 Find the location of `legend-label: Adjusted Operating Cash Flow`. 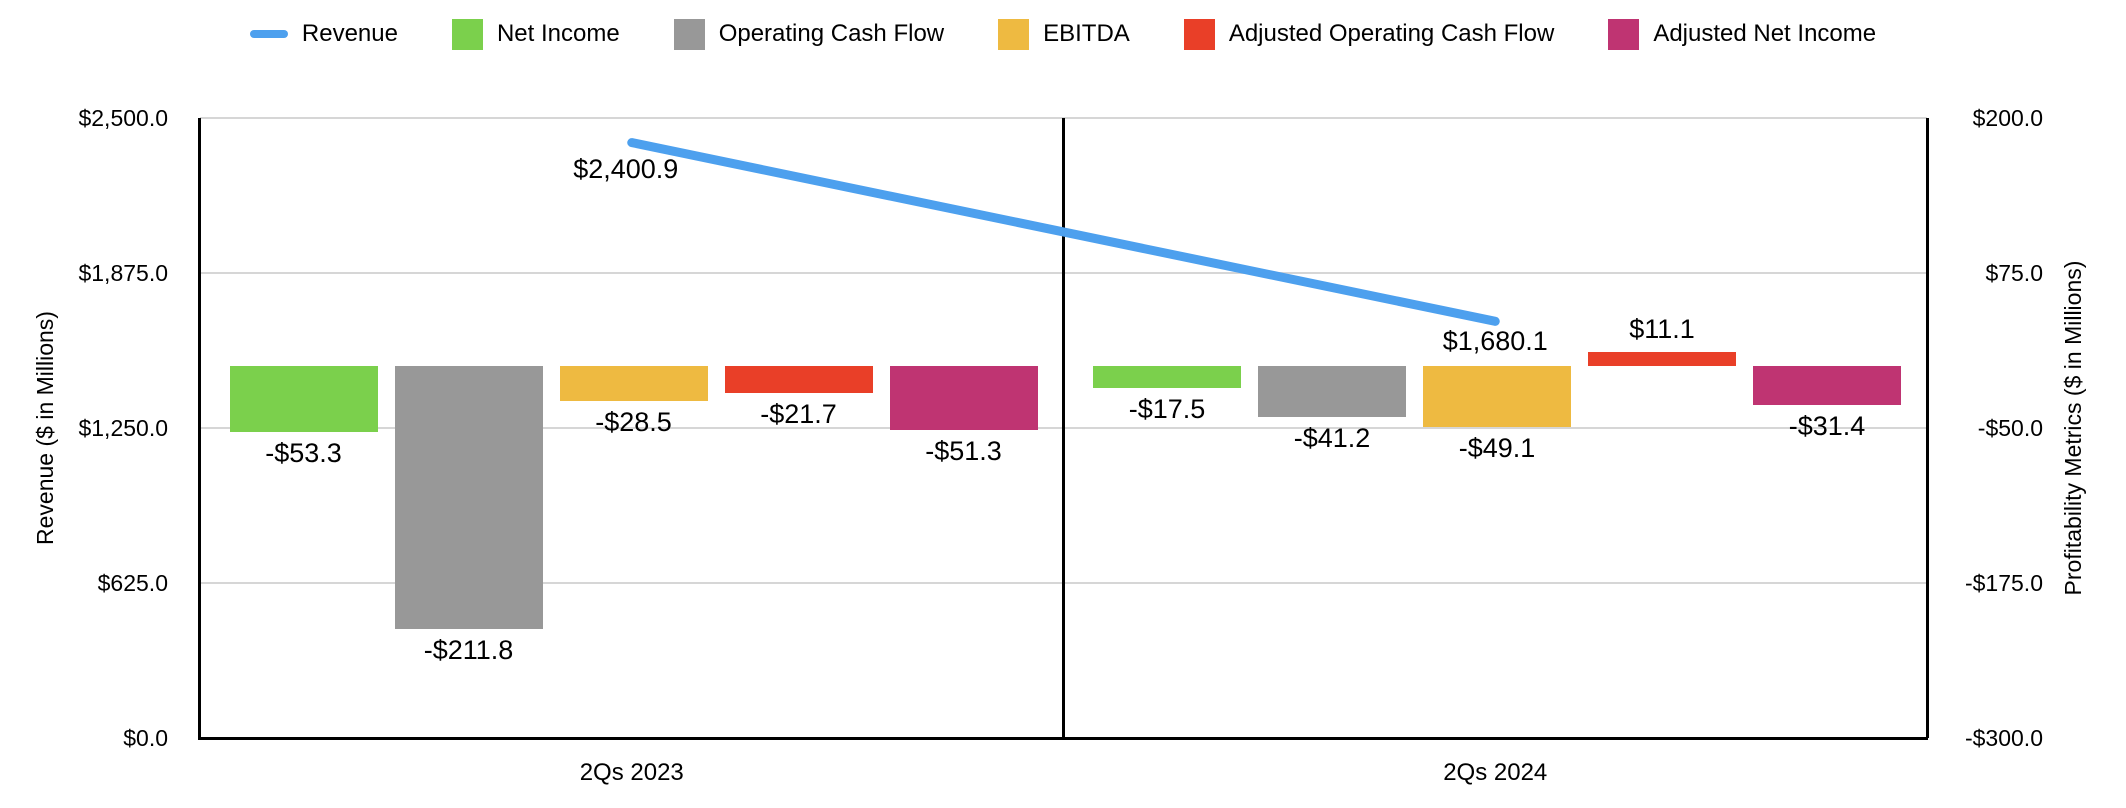

legend-label: Adjusted Operating Cash Flow is located at coordinates (1391, 33).